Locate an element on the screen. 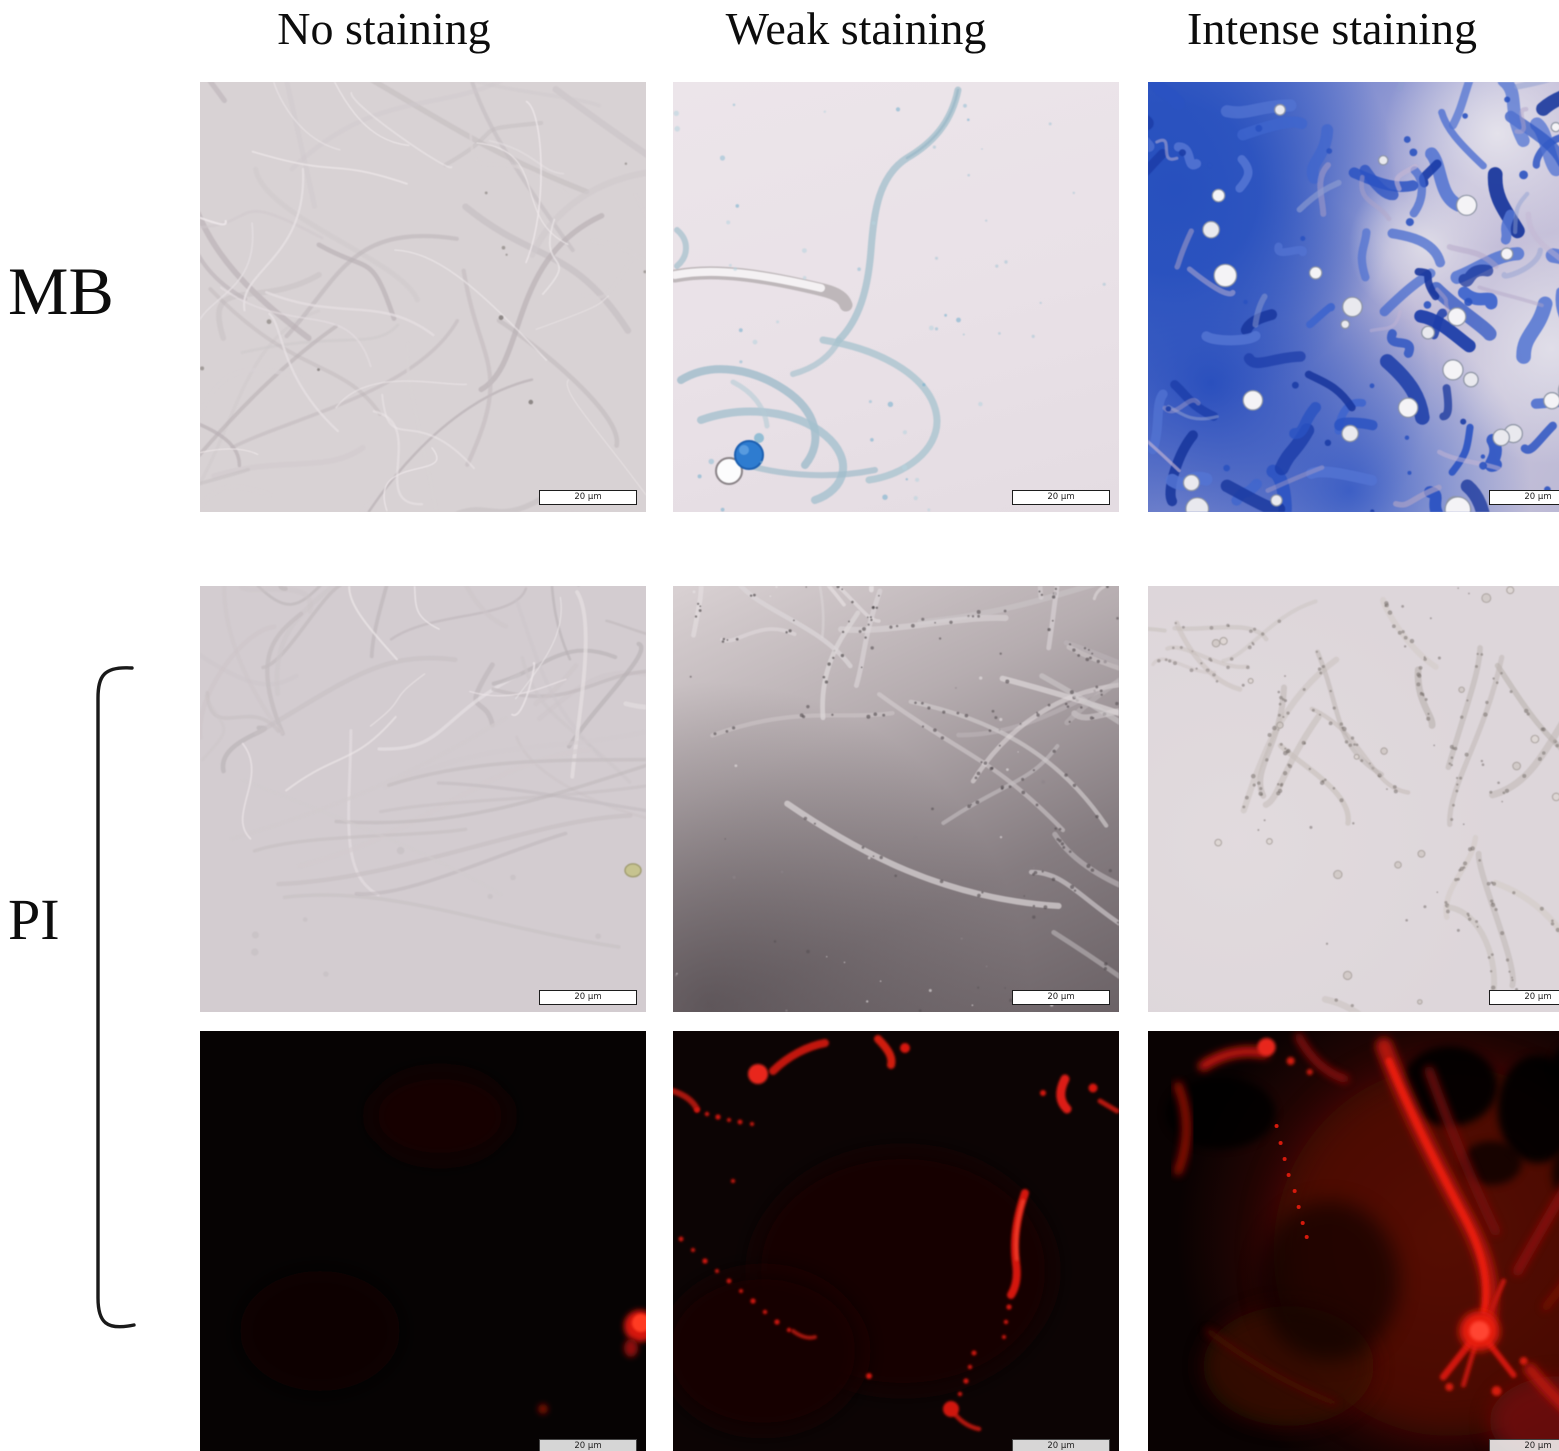  micrograph-pi-brightfield-intense-staining: 20 μm is located at coordinates (1353, 799).